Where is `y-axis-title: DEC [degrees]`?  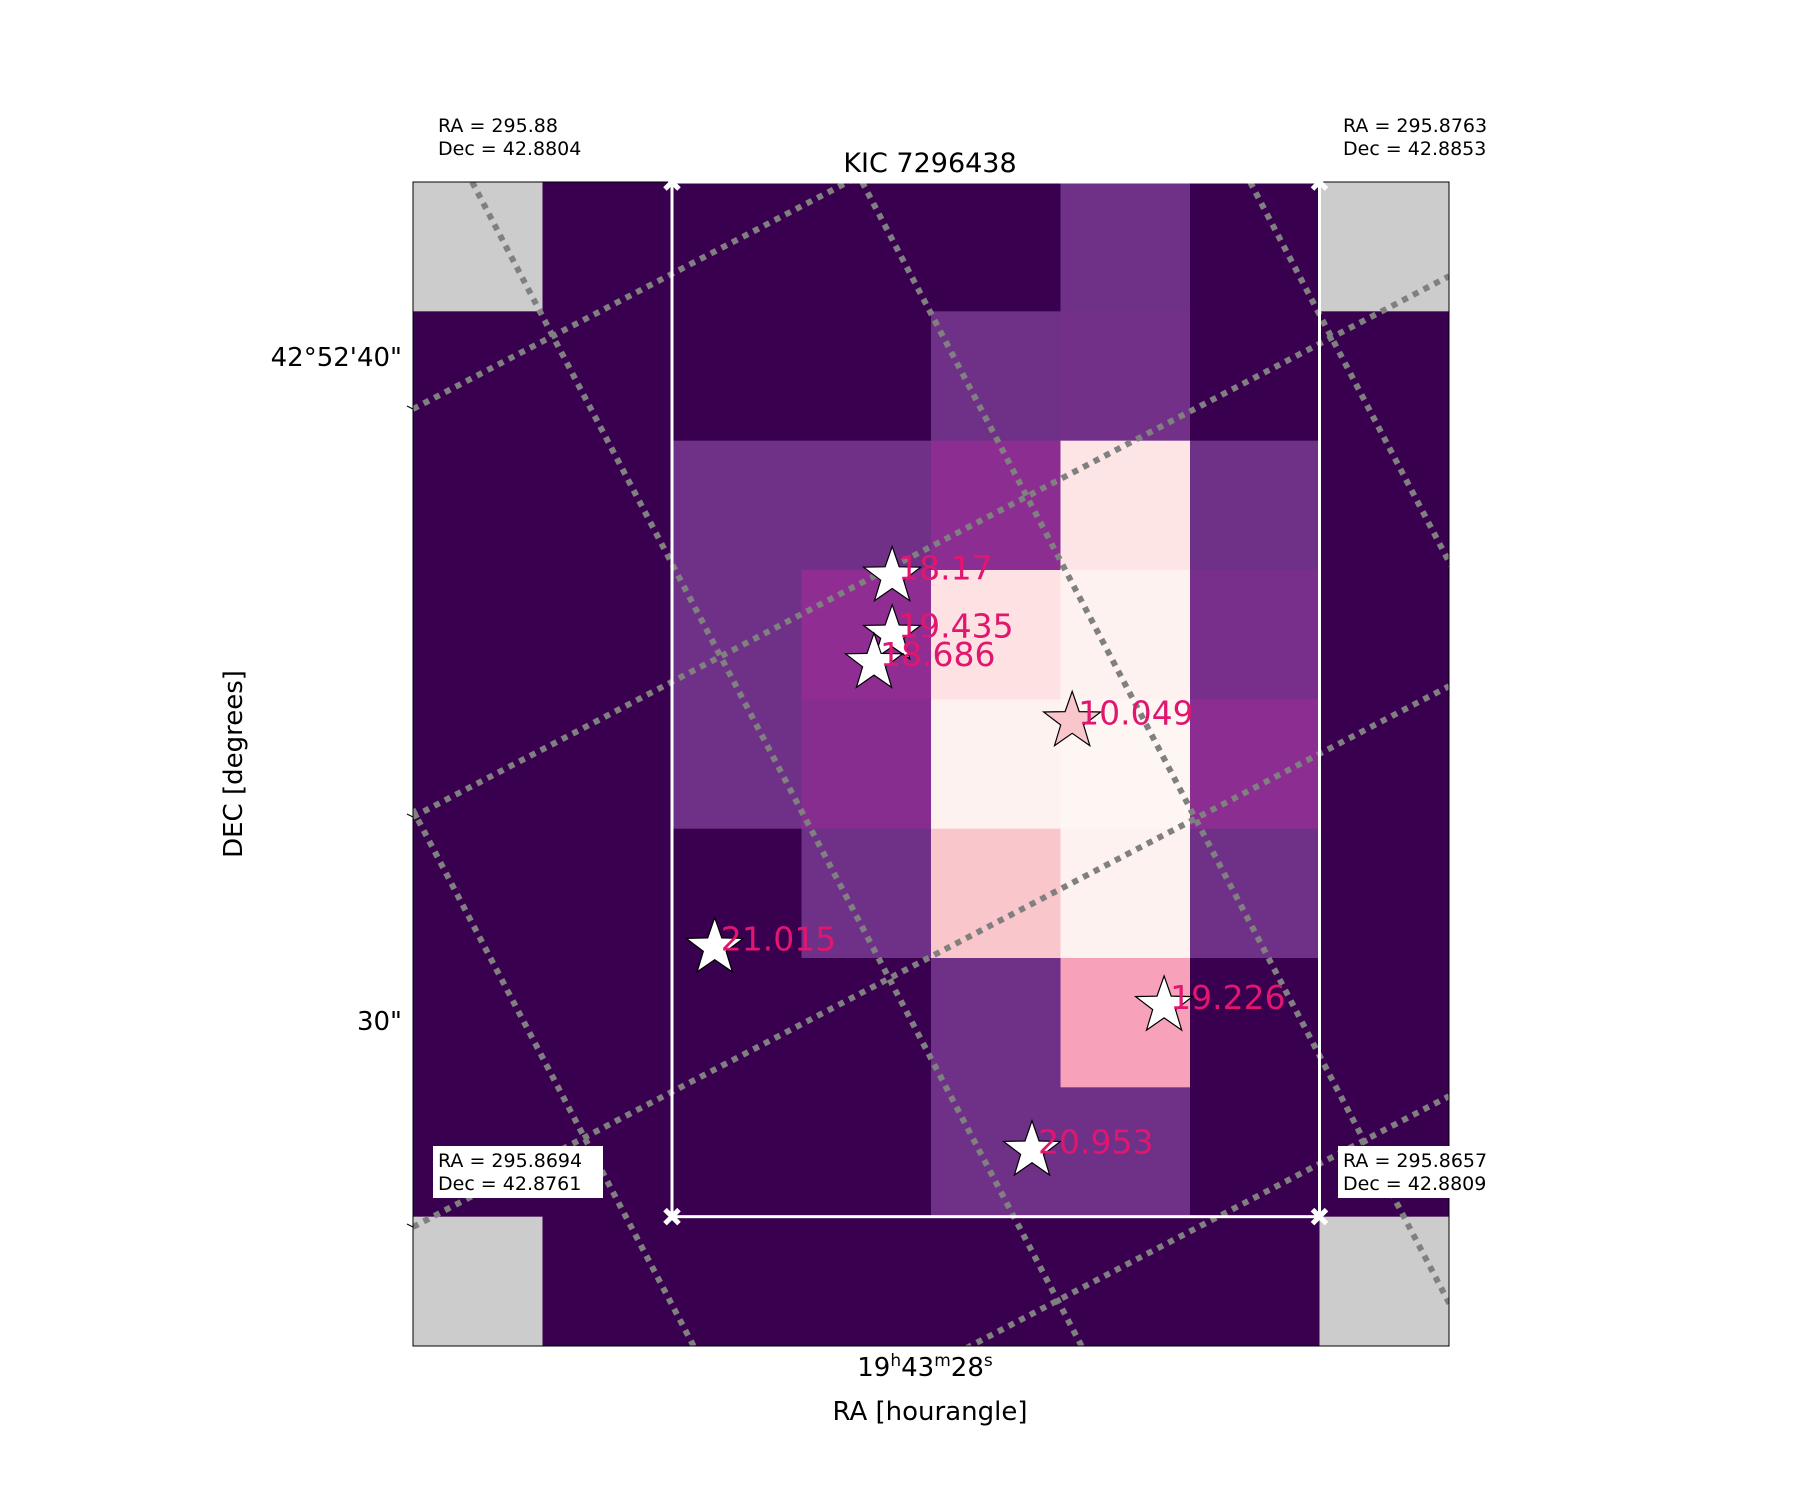 y-axis-title: DEC [degrees] is located at coordinates (234, 764).